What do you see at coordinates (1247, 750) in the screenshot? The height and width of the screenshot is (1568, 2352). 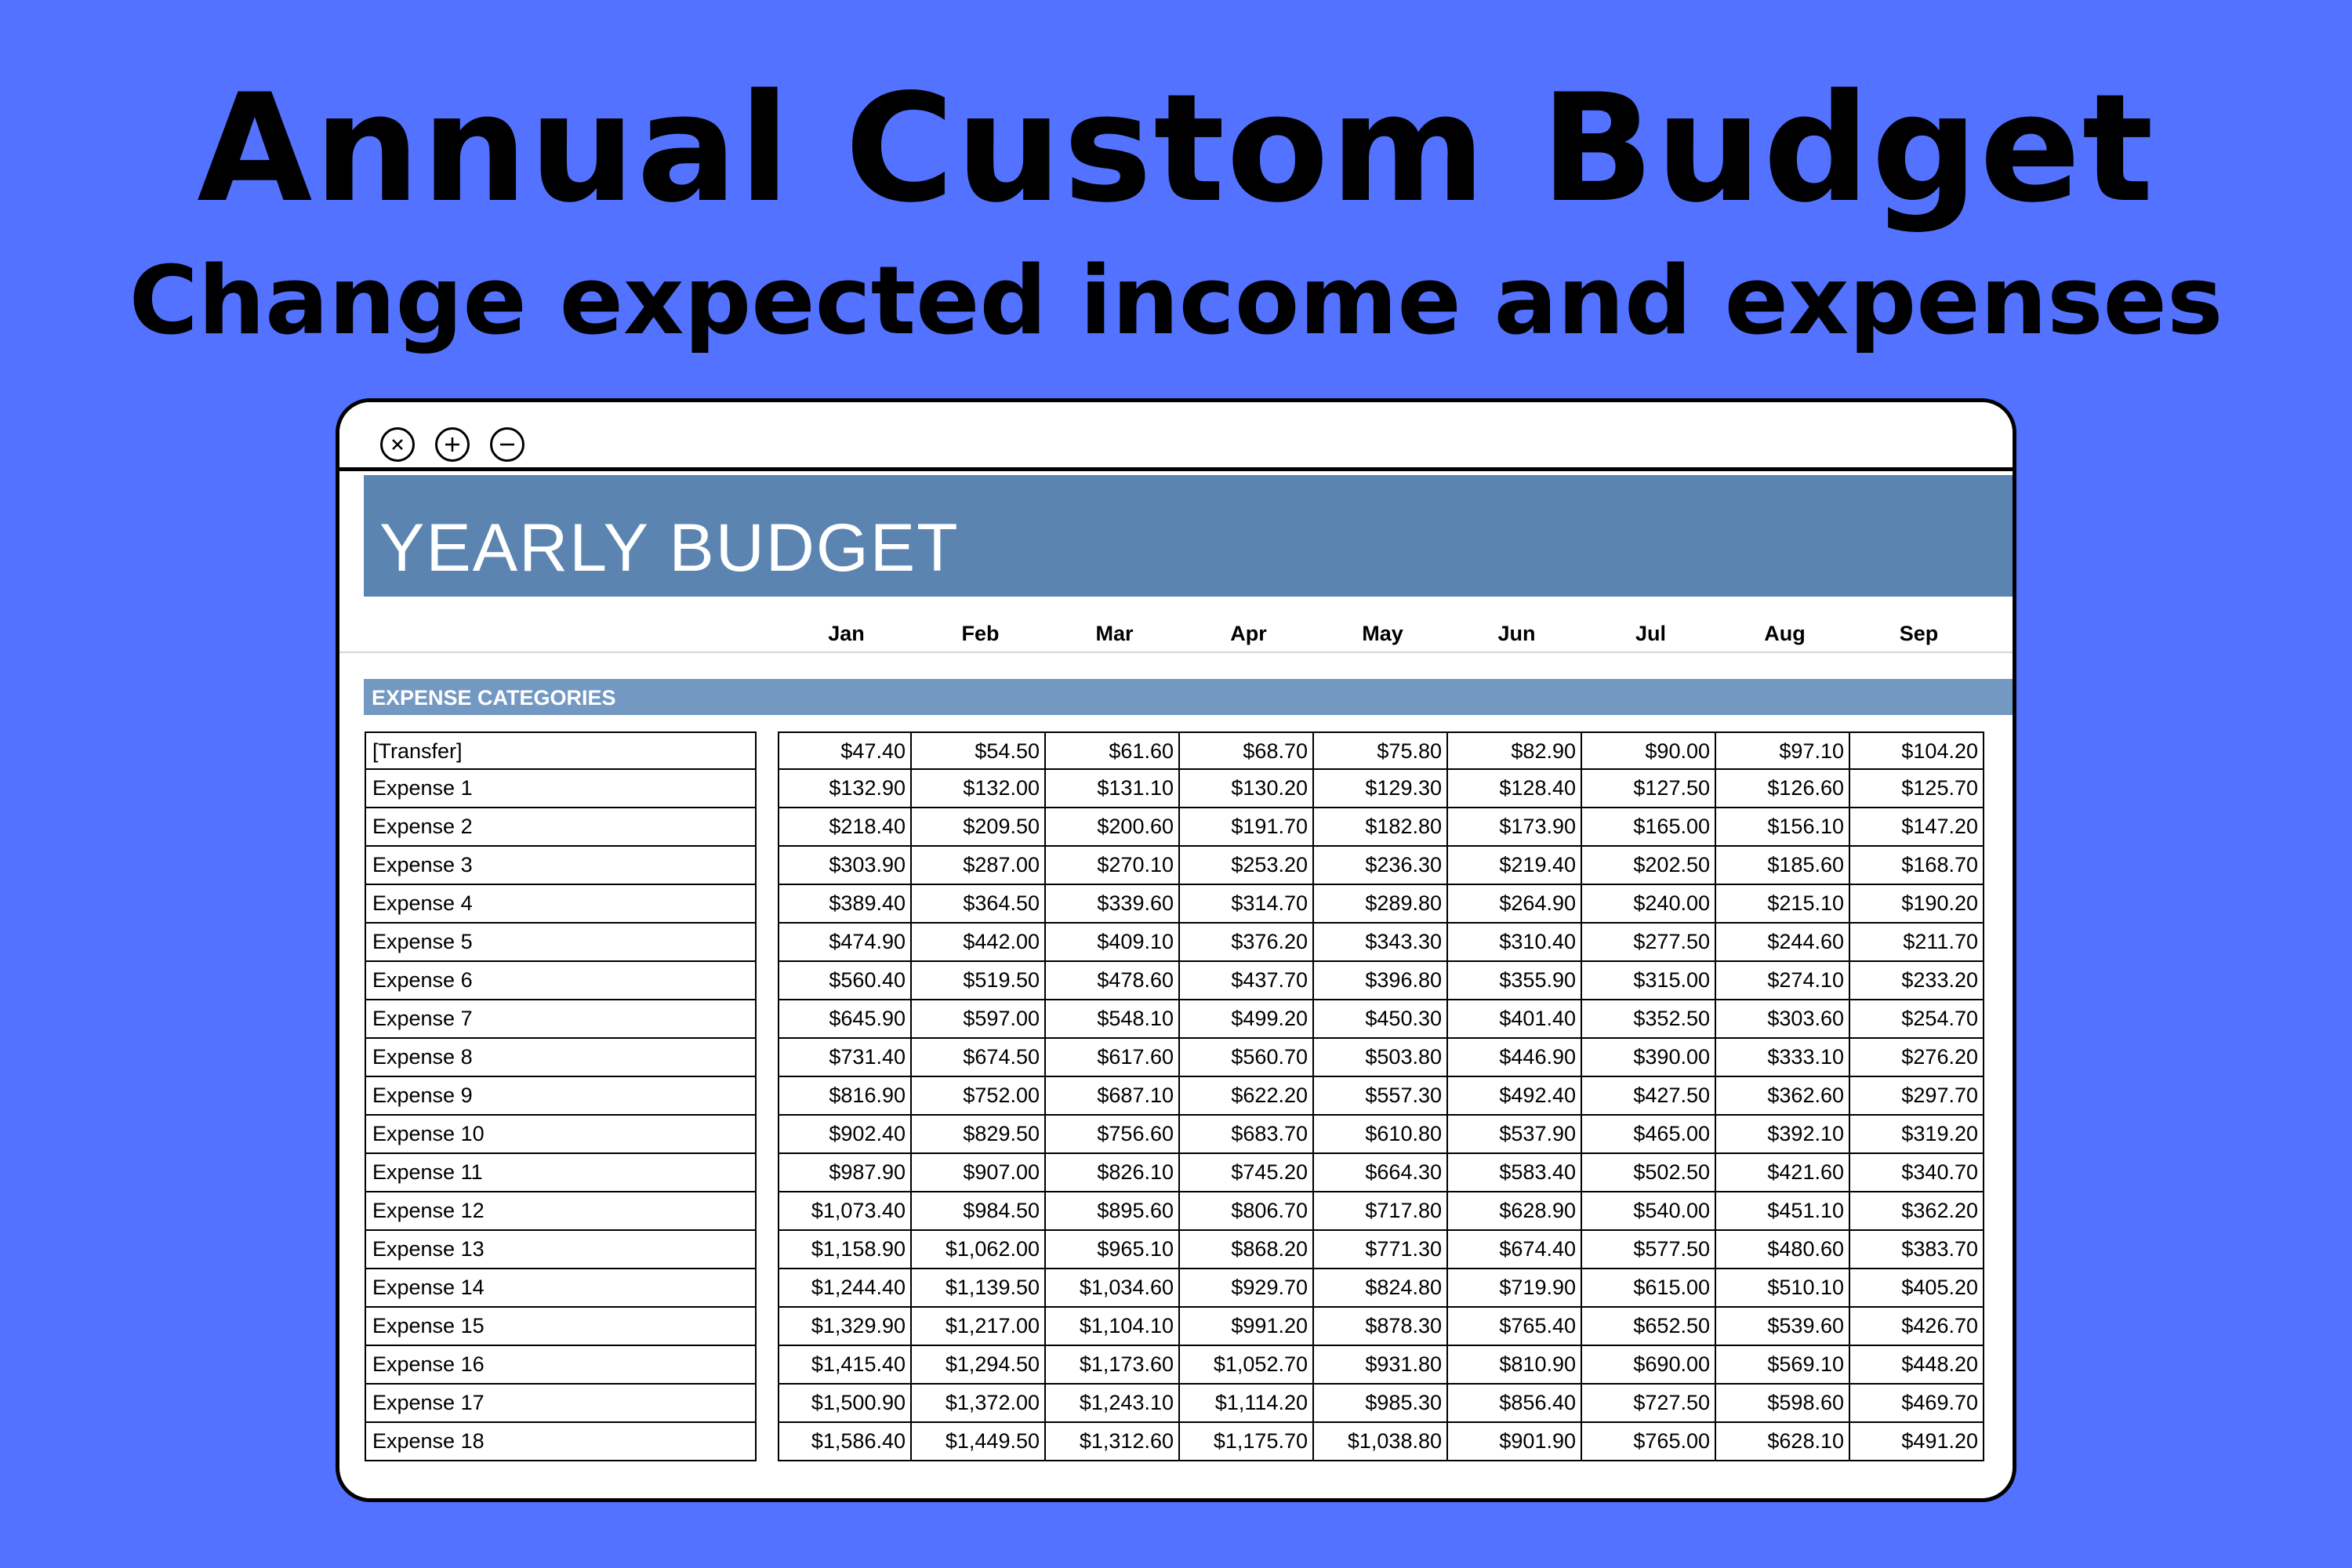 I see `value-cell: $68.70` at bounding box center [1247, 750].